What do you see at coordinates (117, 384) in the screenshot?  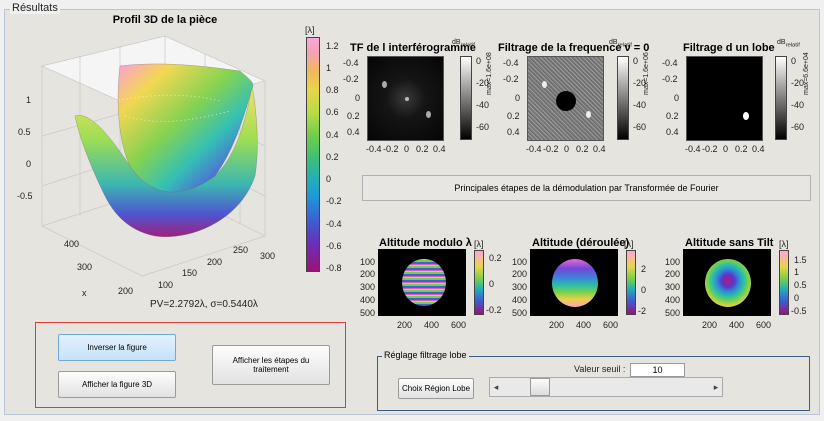 I see `show-3d-figure-button: Afficher la figure 3D` at bounding box center [117, 384].